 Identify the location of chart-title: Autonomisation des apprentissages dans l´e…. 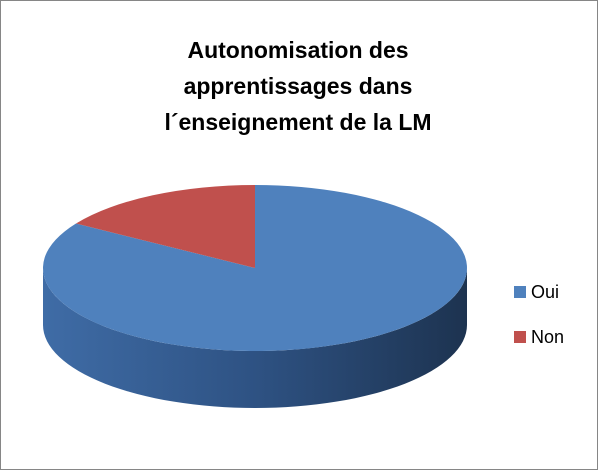
(297, 86).